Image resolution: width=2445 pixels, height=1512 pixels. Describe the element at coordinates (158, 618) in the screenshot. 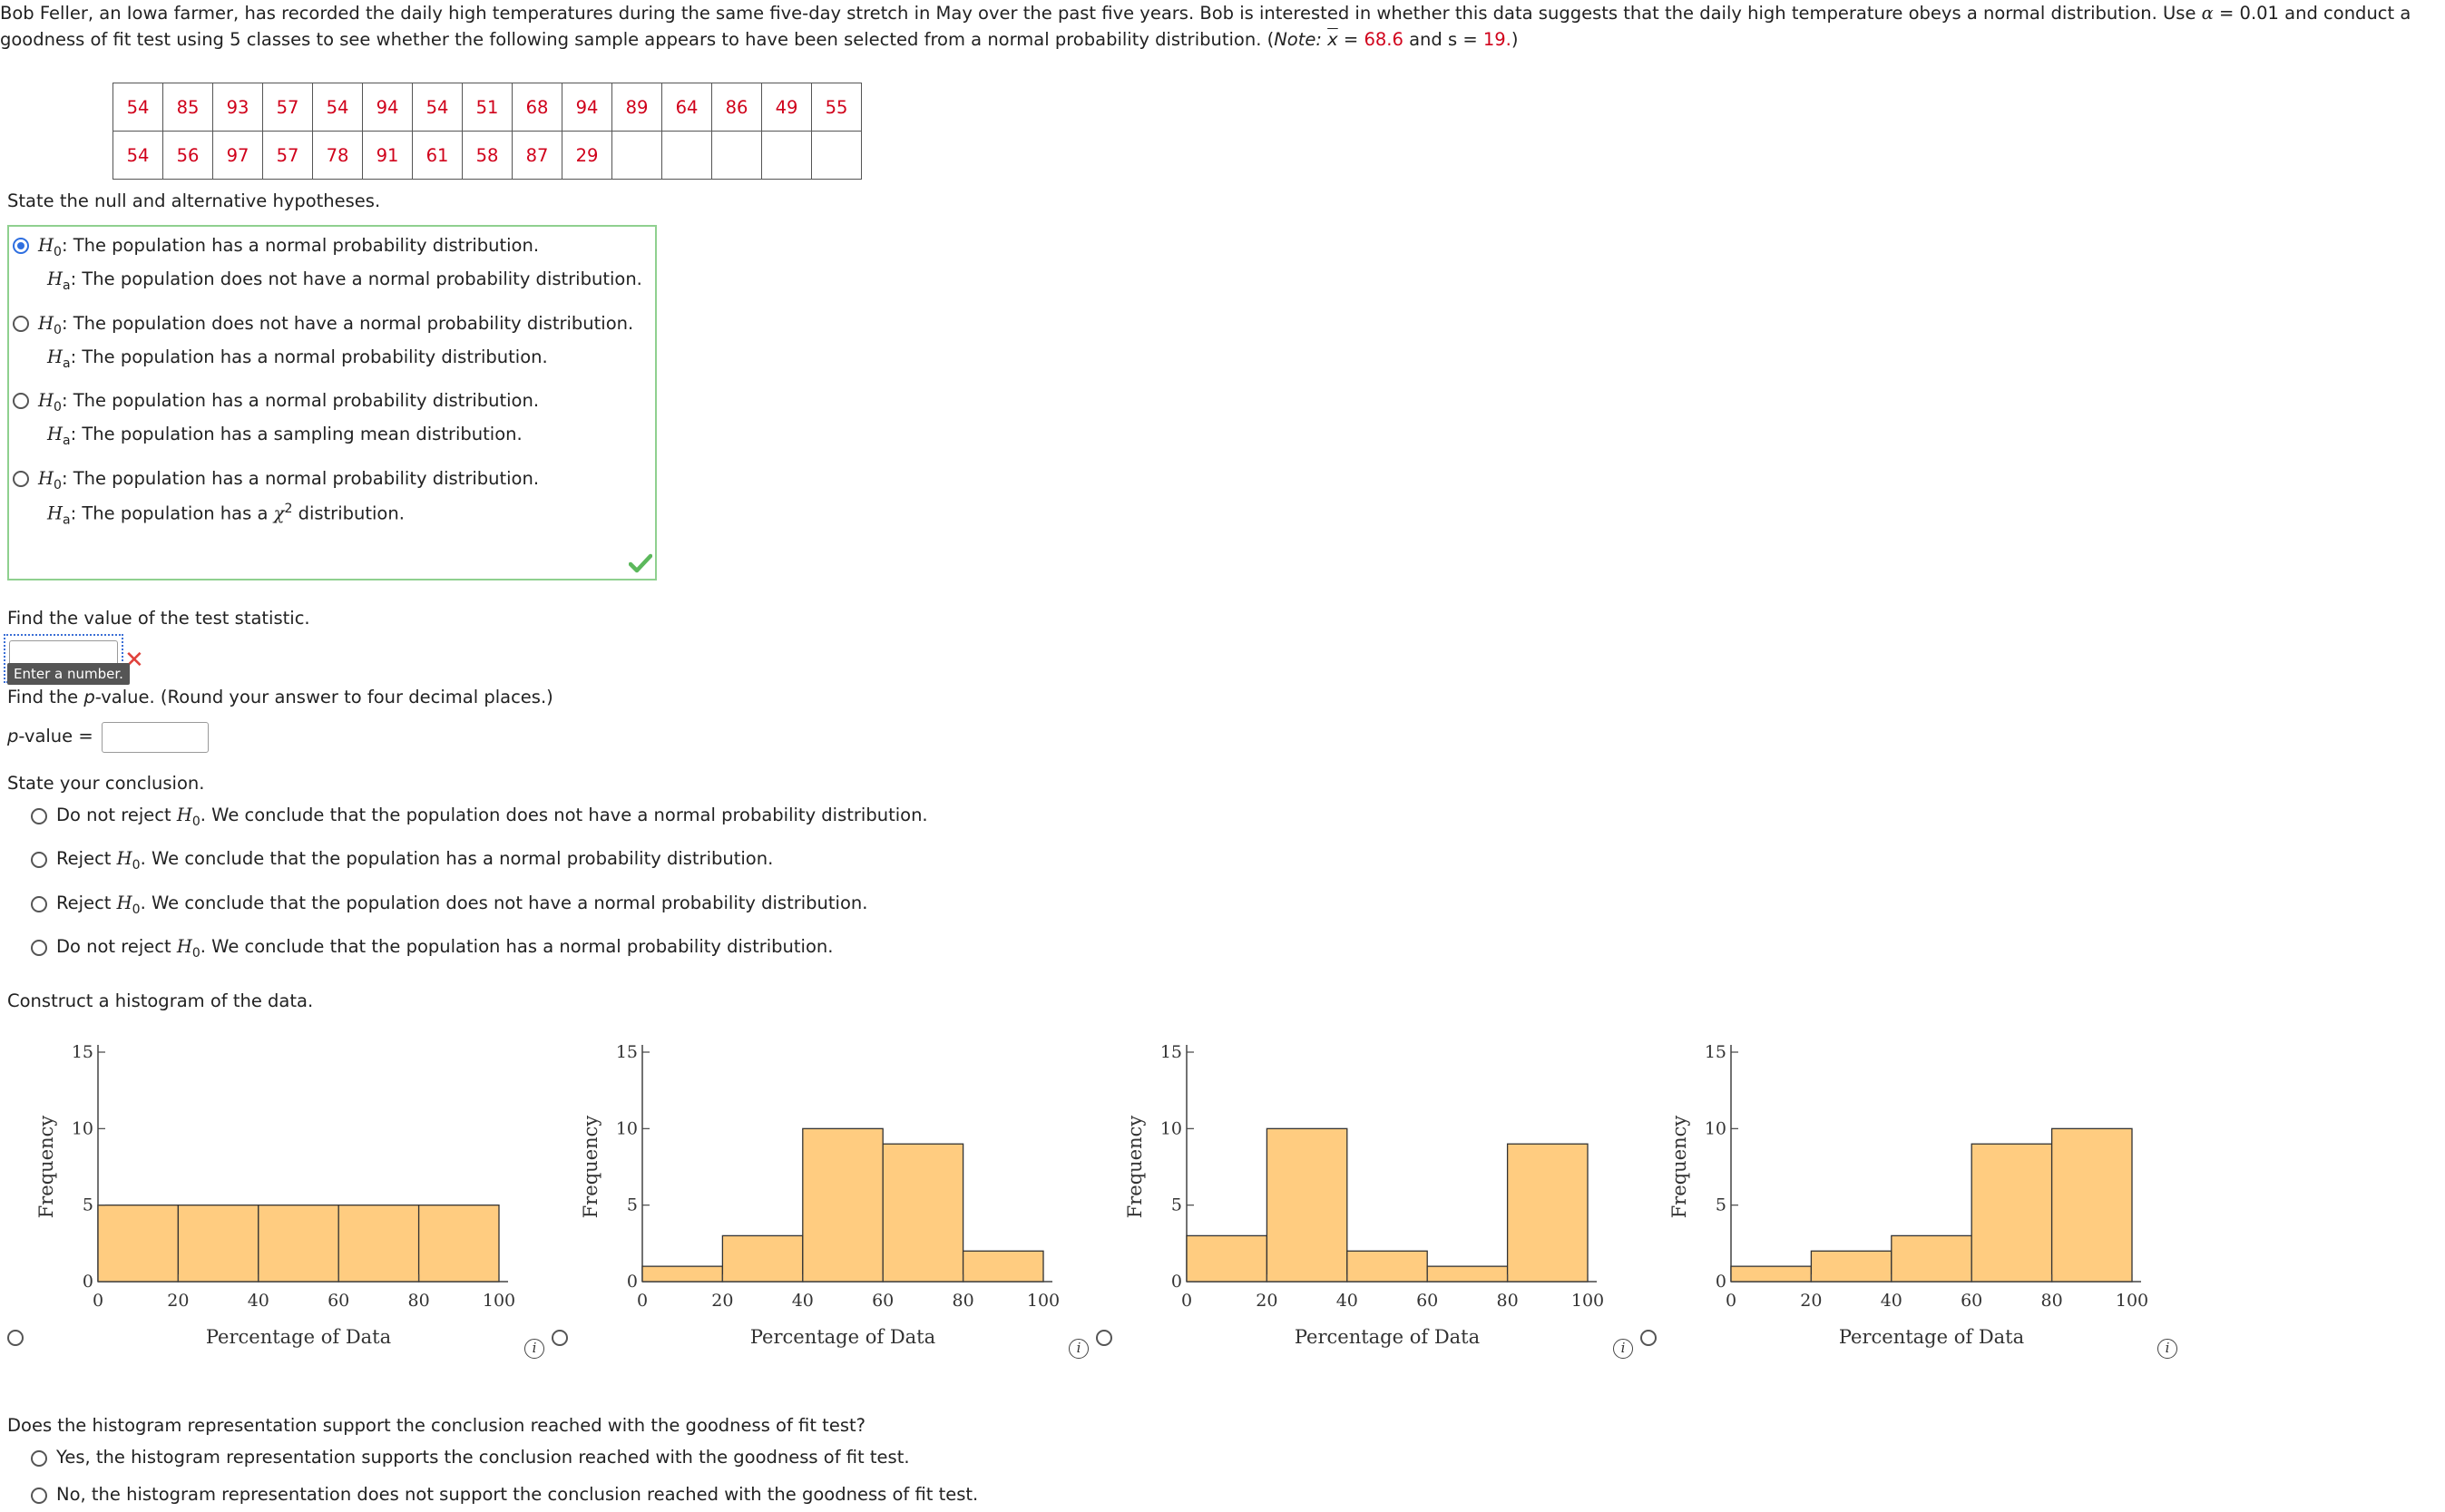

I see `test-statistic-prompt: Find the value of the test statistic.` at that location.